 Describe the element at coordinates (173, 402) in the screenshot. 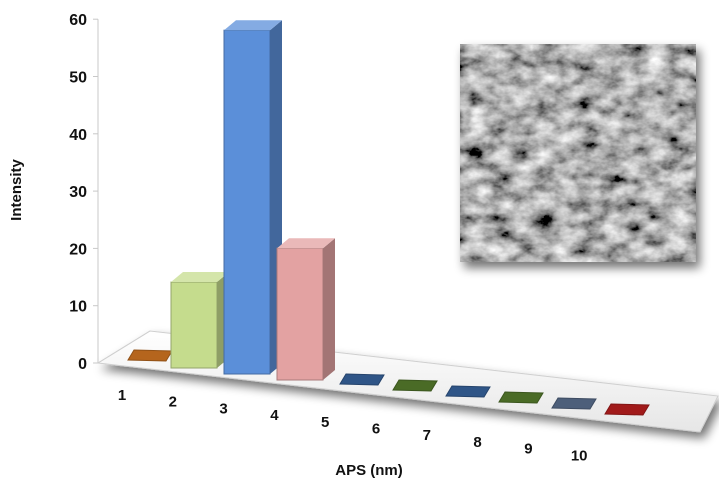

I see `x-tick-label: 2` at that location.